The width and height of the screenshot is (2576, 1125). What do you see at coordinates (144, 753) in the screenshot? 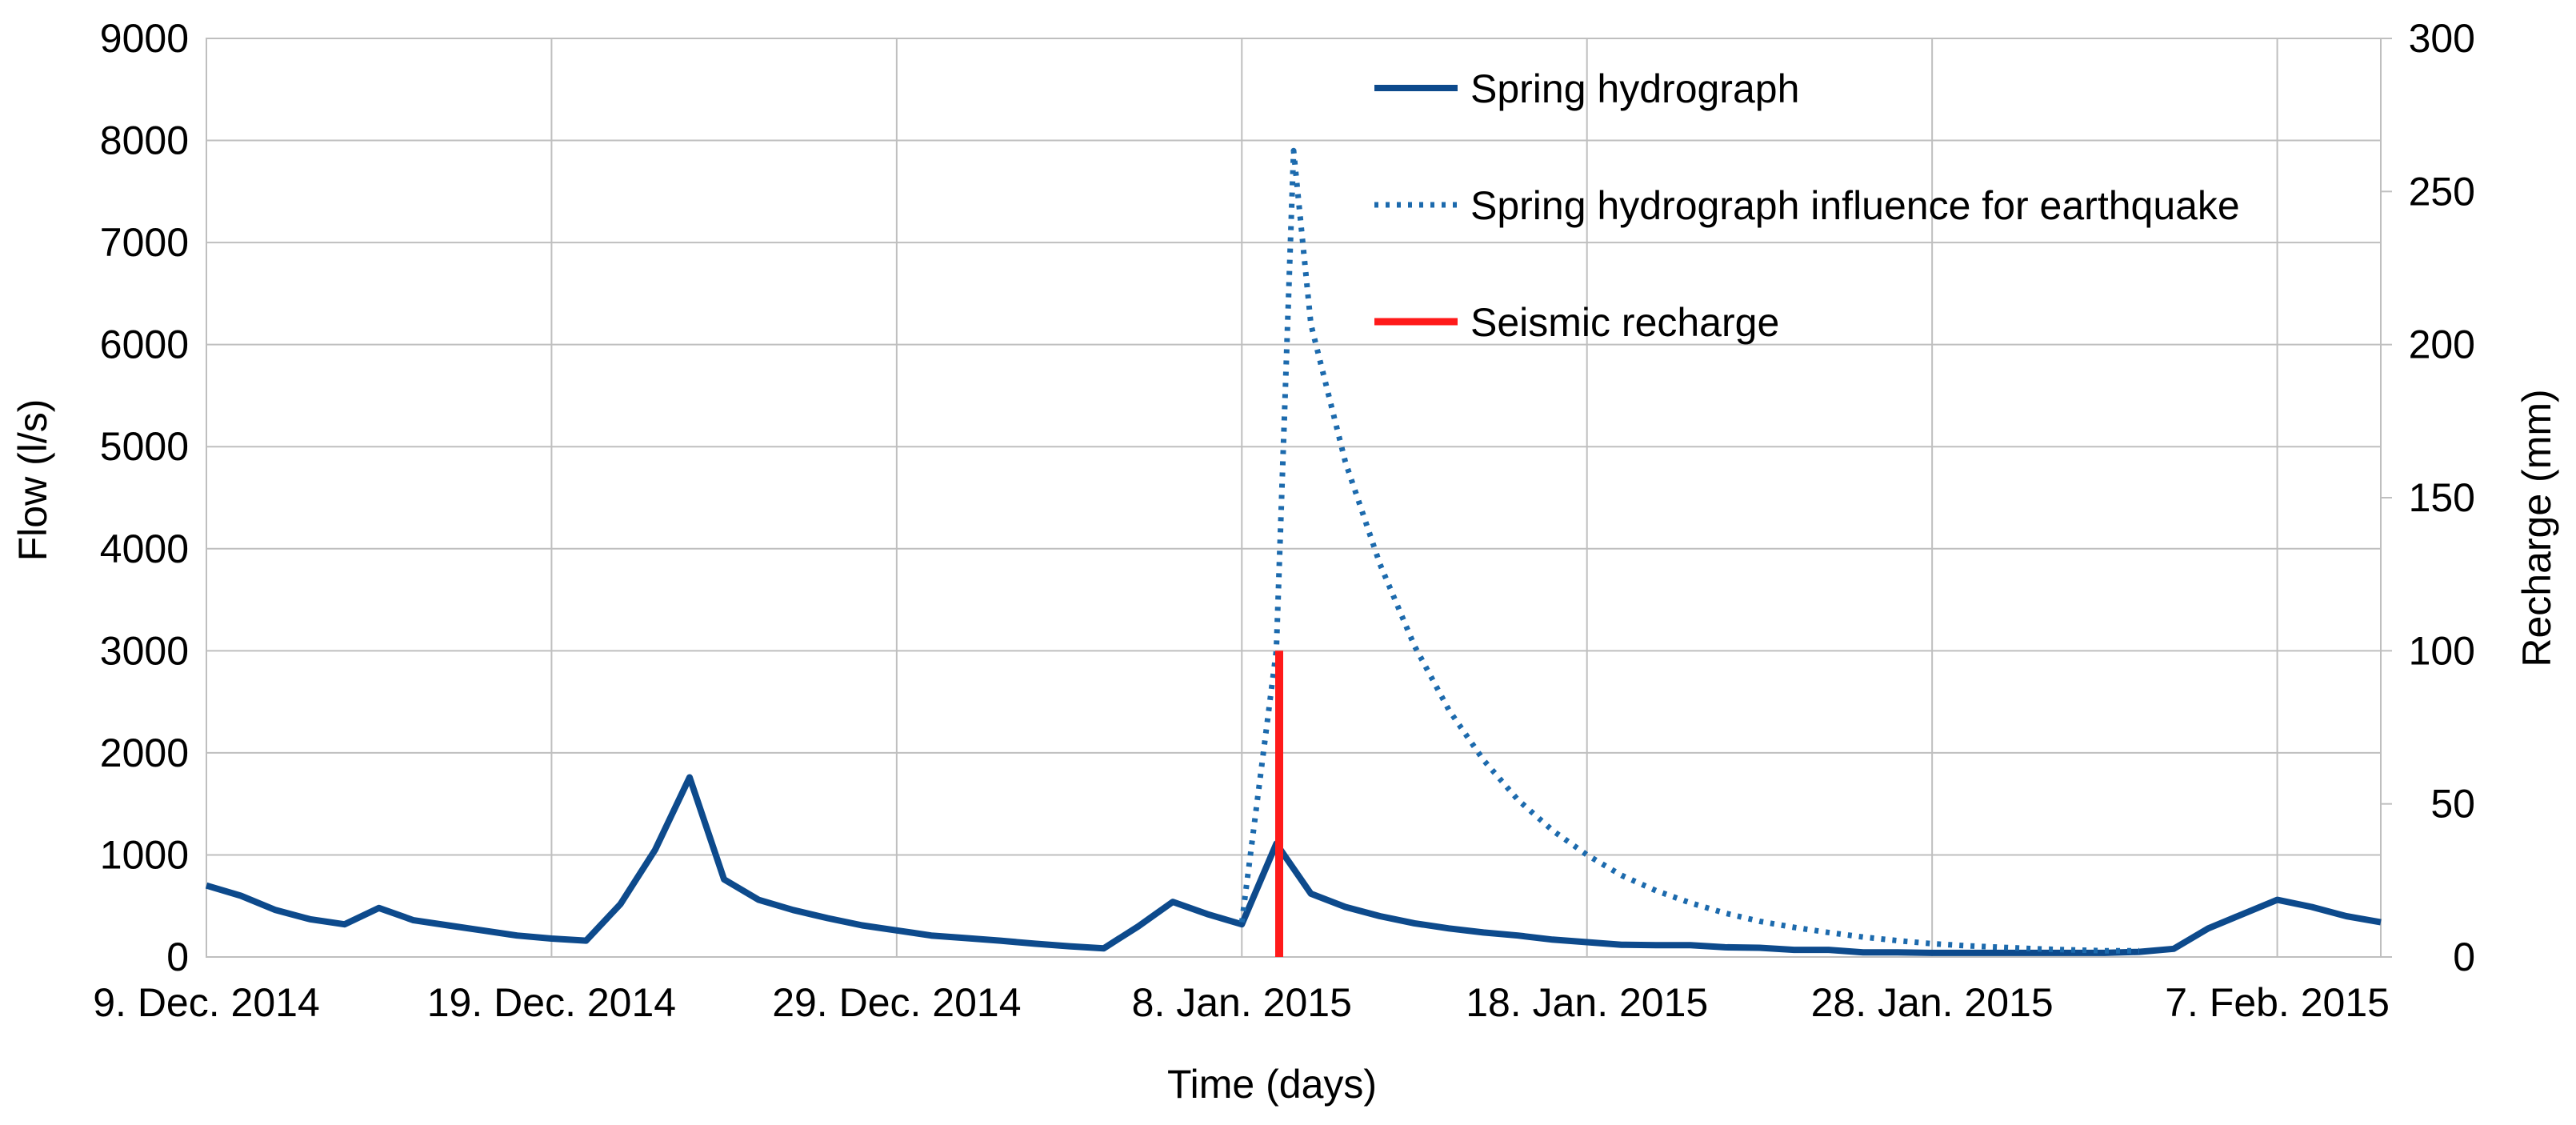
I see `y-tick-label: 2000` at bounding box center [144, 753].